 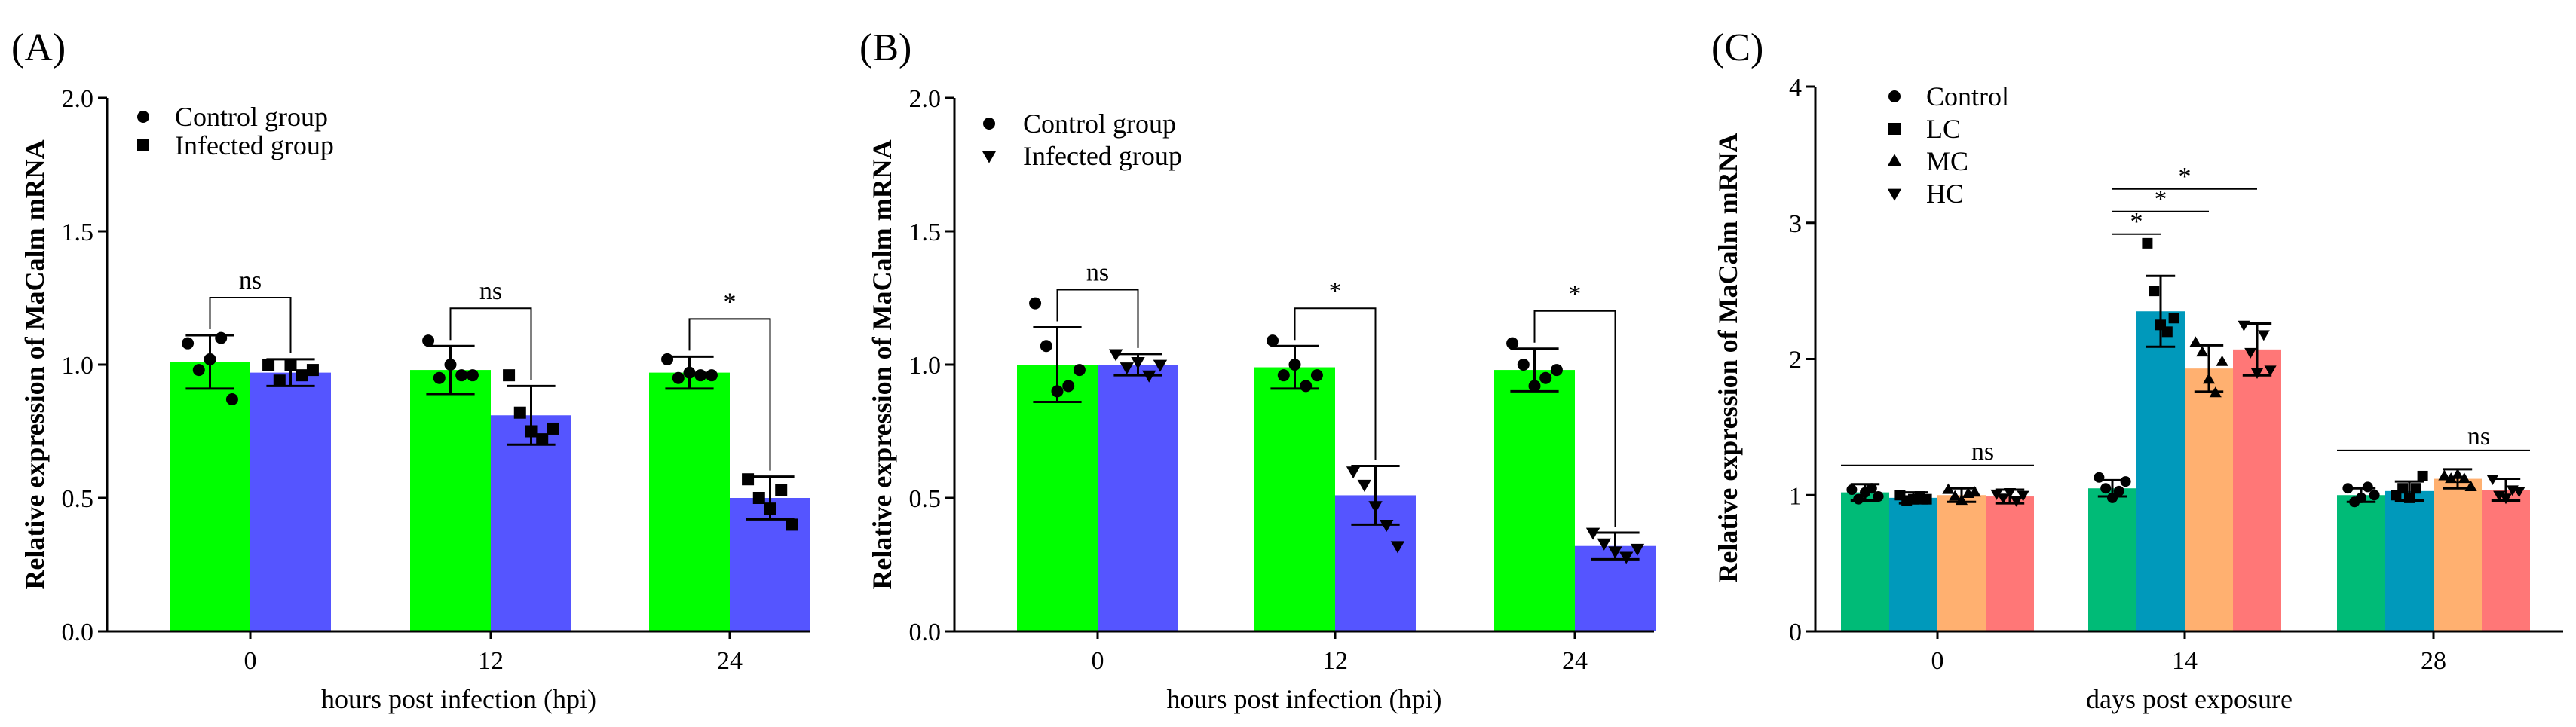 I want to click on x-tick-label: 24, so click(x=1575, y=661).